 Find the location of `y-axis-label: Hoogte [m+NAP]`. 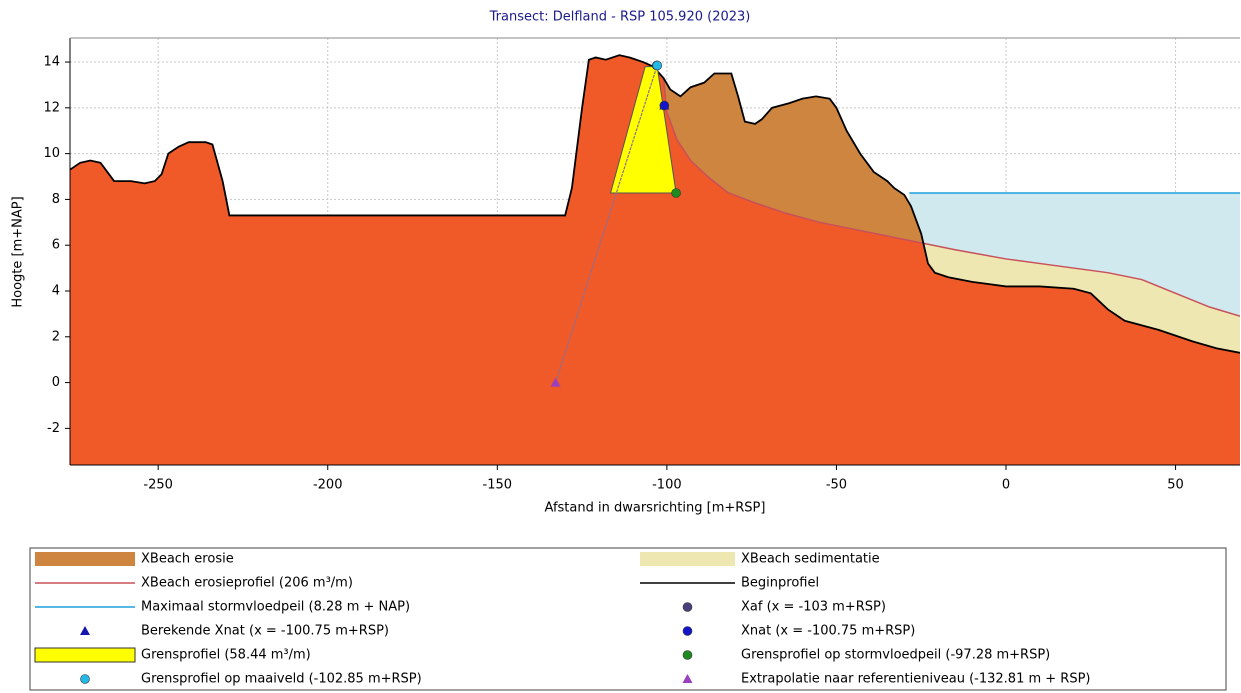

y-axis-label: Hoogte [m+NAP] is located at coordinates (18, 251).